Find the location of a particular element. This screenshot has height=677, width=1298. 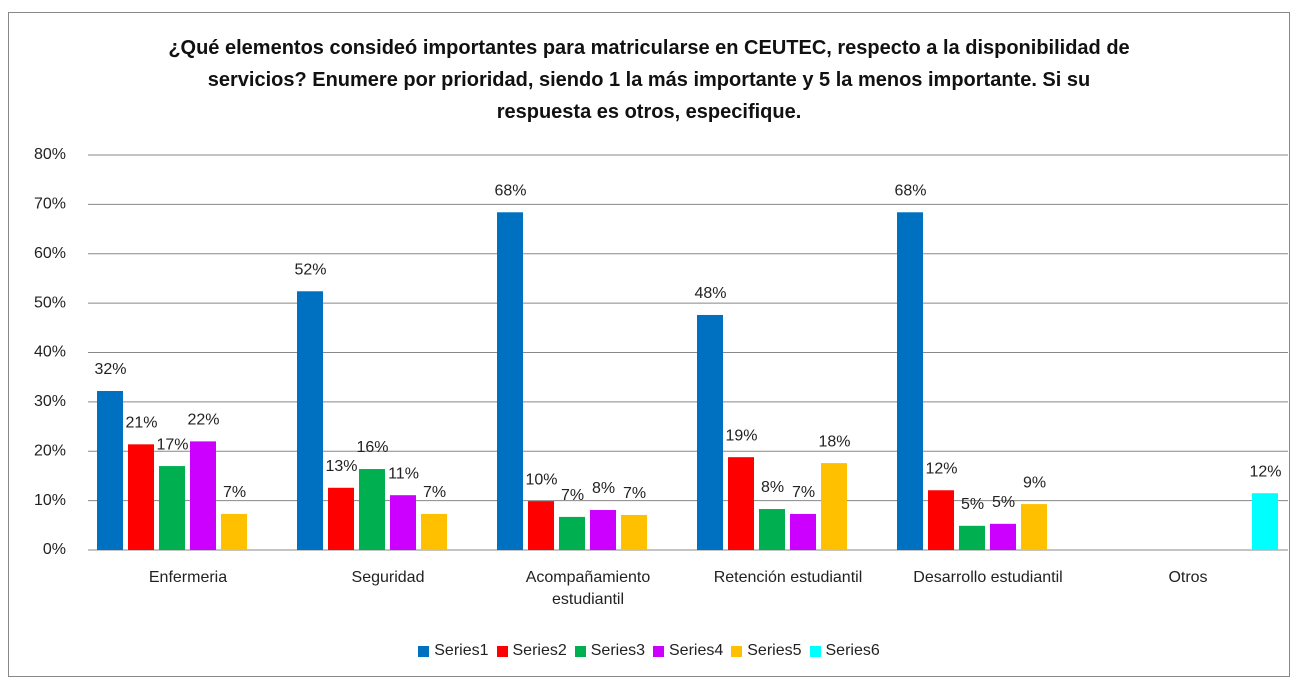

x-tick-label: Acompañamiento estudiantil is located at coordinates (588, 588).